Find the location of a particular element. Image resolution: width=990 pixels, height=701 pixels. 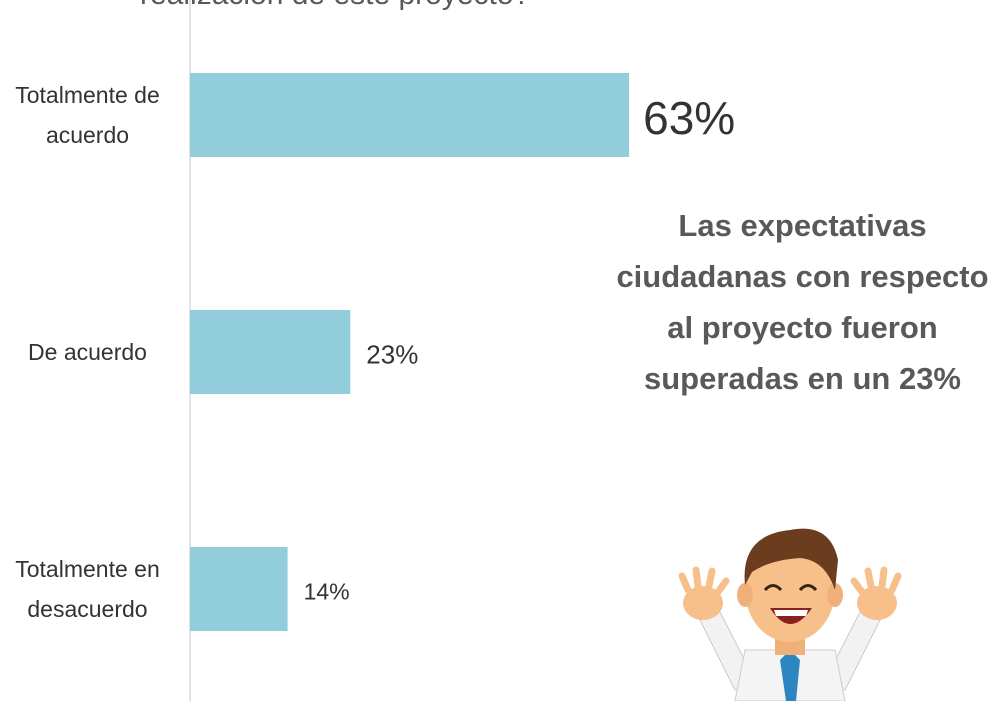

cartoon-man is located at coordinates (790, 614).